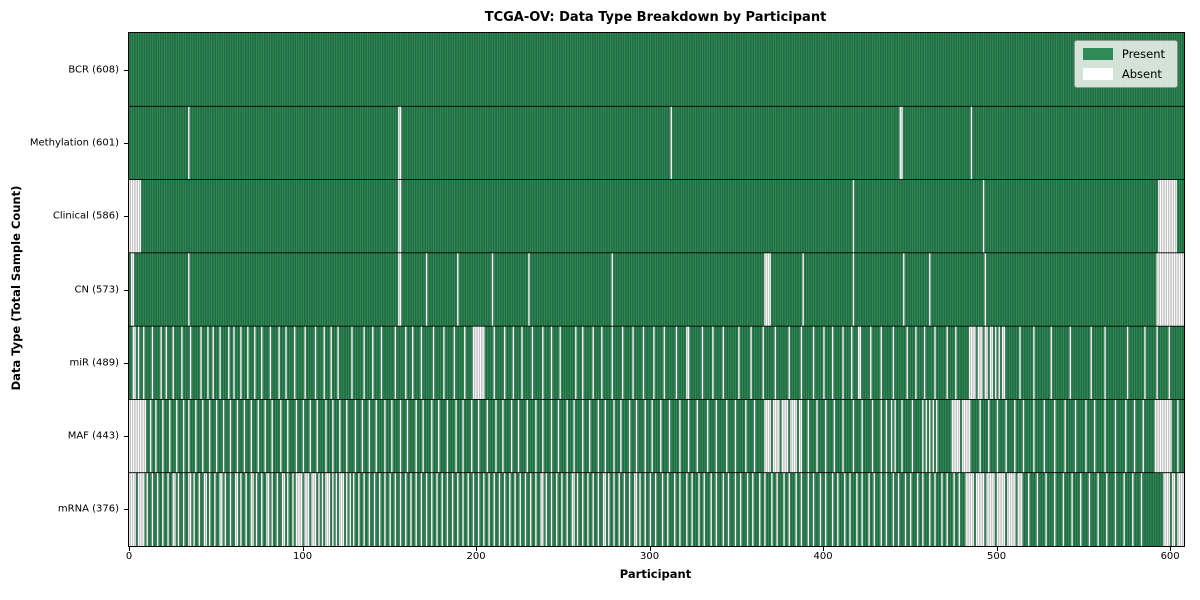 The width and height of the screenshot is (1200, 600). Describe the element at coordinates (997, 556) in the screenshot. I see `x-tick-label: 500` at that location.